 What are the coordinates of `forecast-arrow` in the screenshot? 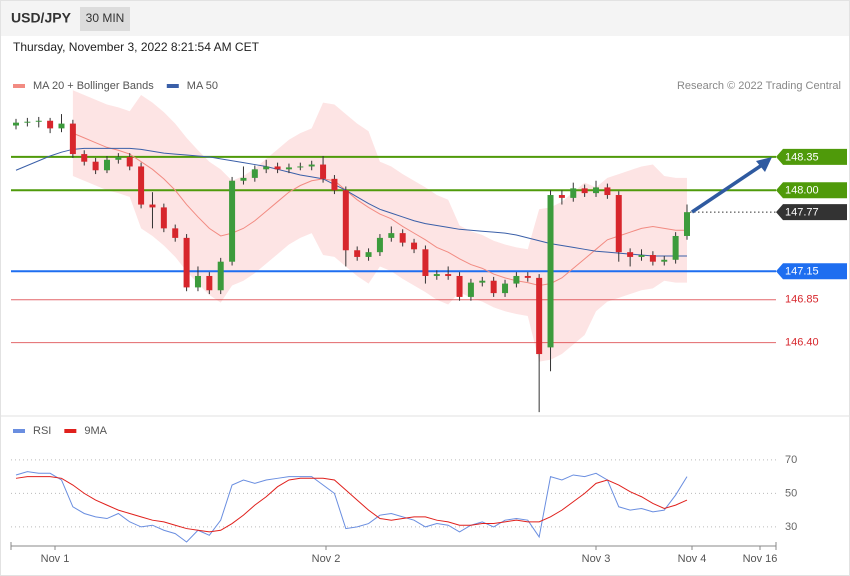 It's located at (727, 188).